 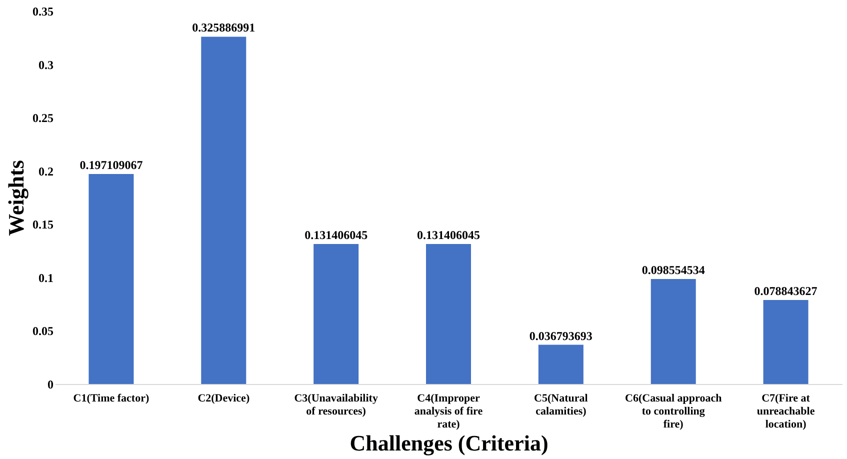 What do you see at coordinates (673, 269) in the screenshot?
I see `data-label: 0.098554534` at bounding box center [673, 269].